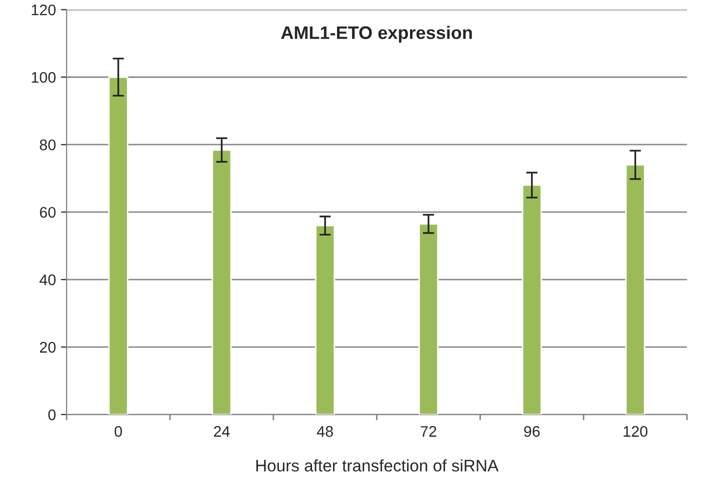  Describe the element at coordinates (324, 431) in the screenshot. I see `x-tick-label: 48` at that location.